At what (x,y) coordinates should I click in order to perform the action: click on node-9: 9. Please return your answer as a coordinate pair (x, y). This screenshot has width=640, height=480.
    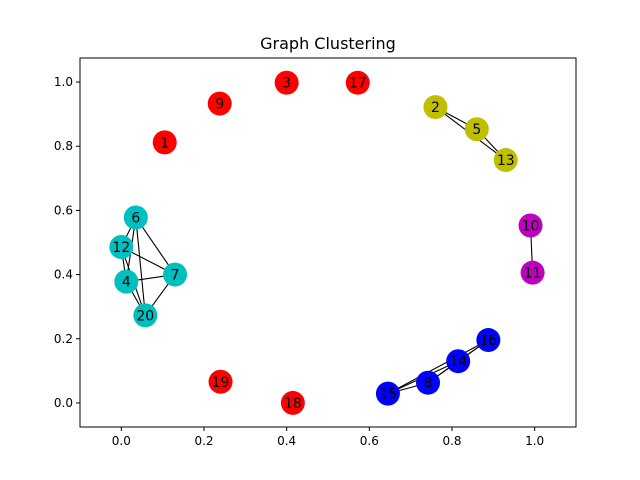
    Looking at the image, I should click on (219, 103).